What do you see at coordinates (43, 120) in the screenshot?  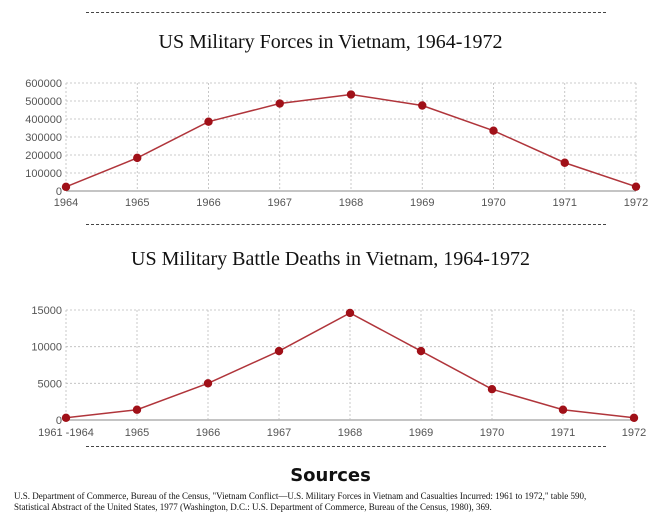 I see `y-tick-label: 400000` at bounding box center [43, 120].